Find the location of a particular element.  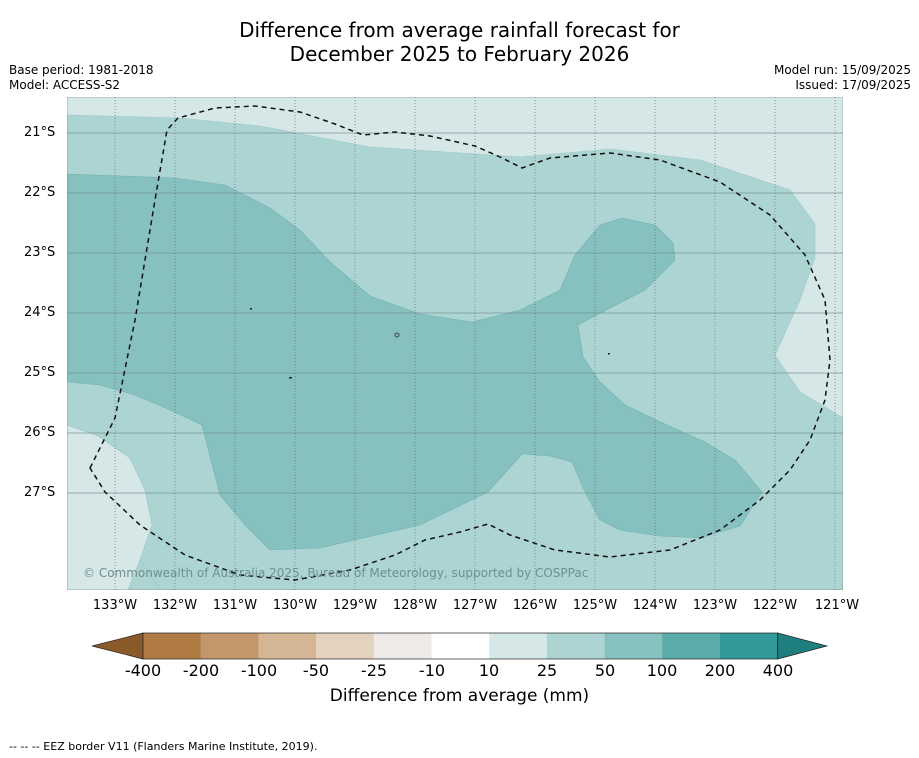

title-line-2: December 2025 to February 2026 is located at coordinates (459, 54).